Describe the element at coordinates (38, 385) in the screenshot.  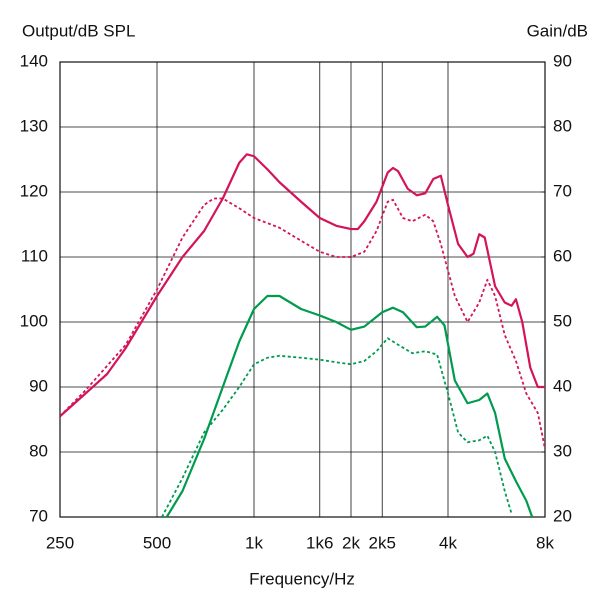
I see `y-tick-label: 90` at that location.